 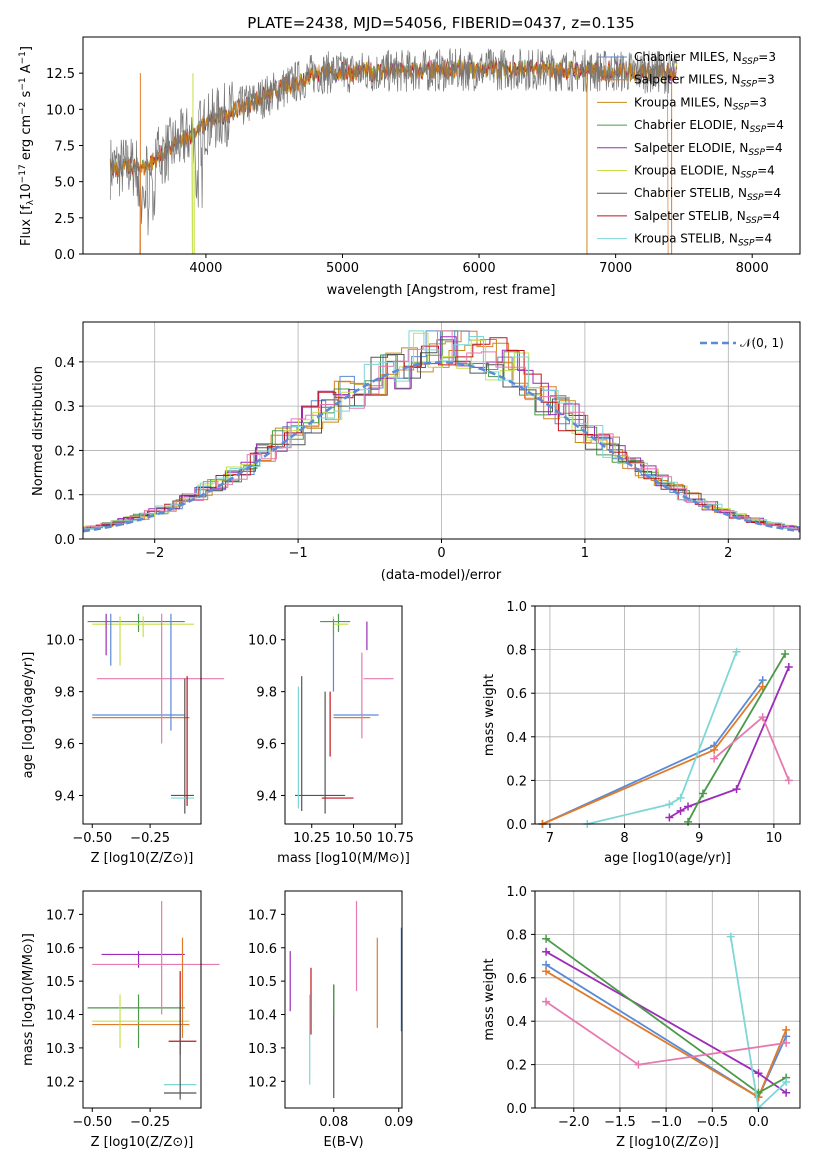 I want to click on residual-xtick-label: 0, so click(x=441, y=553).